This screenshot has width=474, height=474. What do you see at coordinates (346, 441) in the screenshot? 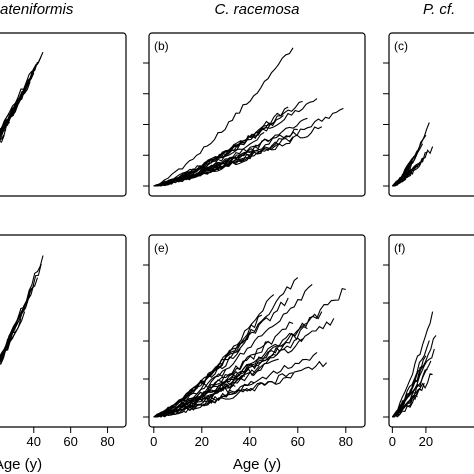
I see `x-tick-label-e-4: 80` at bounding box center [346, 441].